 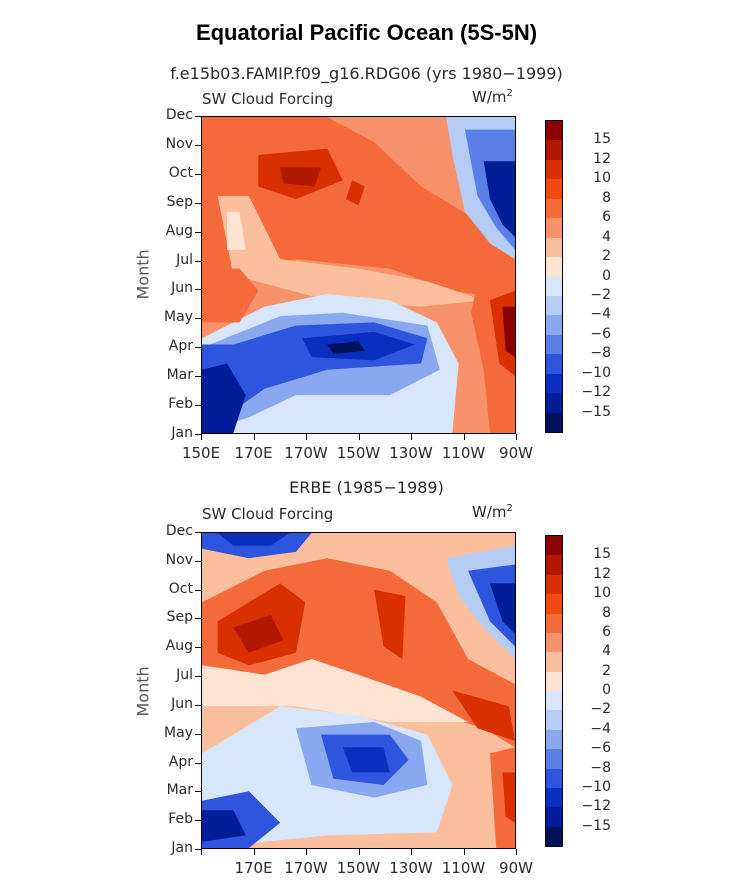 What do you see at coordinates (596, 806) in the screenshot?
I see `colorbar-label: −12` at bounding box center [596, 806].